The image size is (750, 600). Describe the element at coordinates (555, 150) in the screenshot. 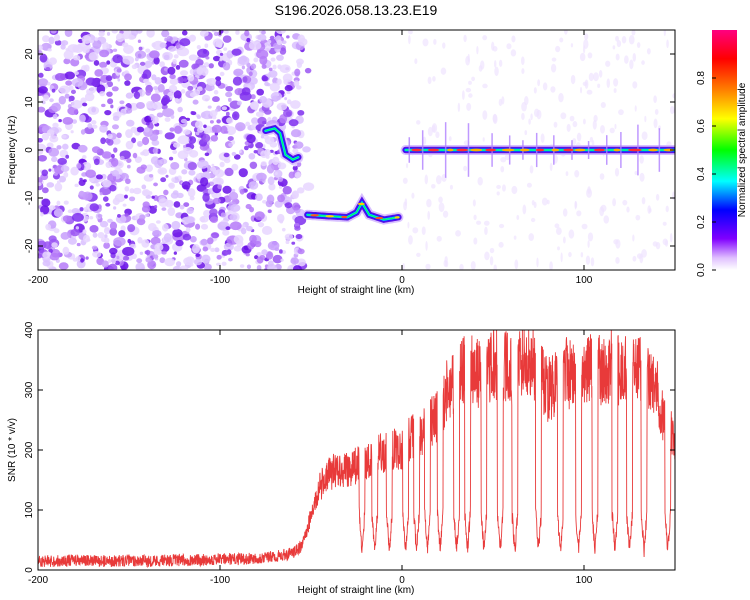

I see `heatmap-hotspot` at that location.